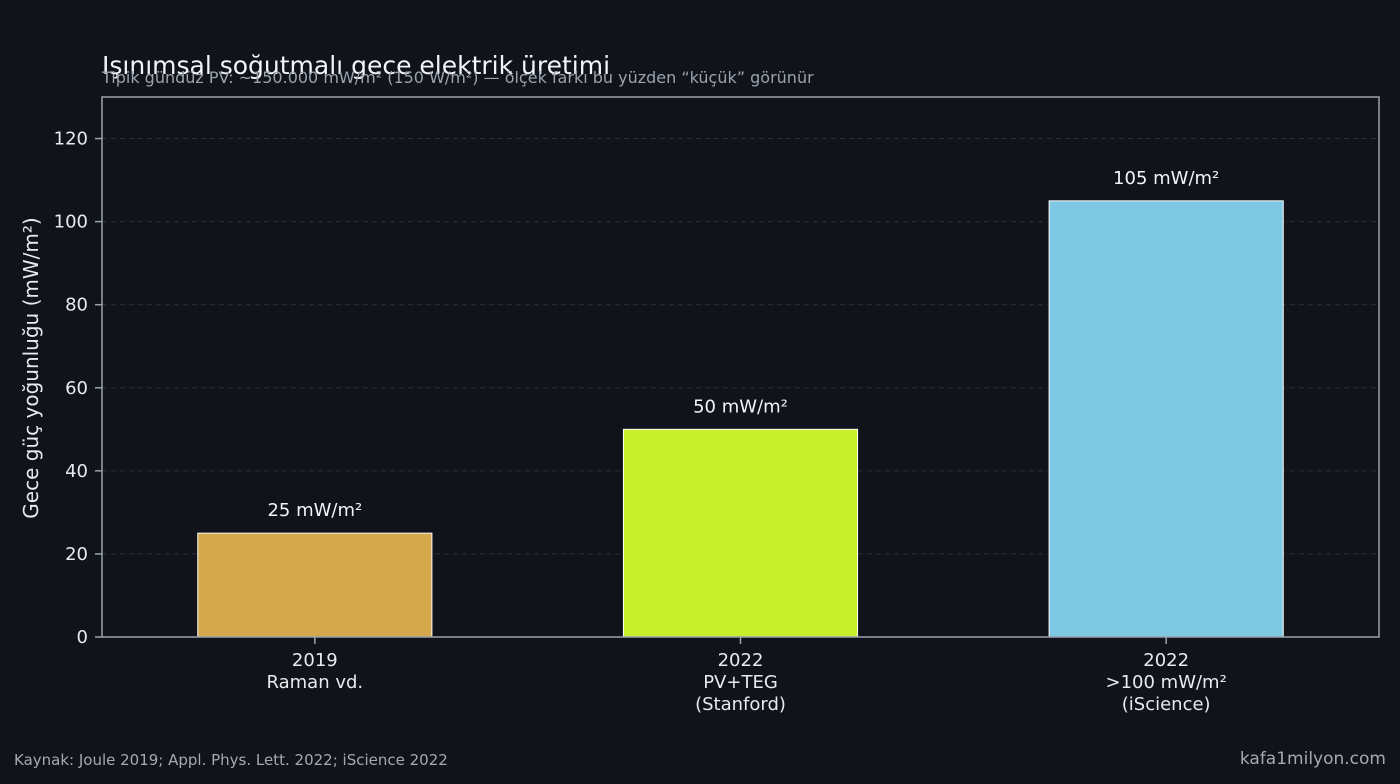 This screenshot has height=784, width=1400. I want to click on y-tick-label: 0, so click(82, 637).